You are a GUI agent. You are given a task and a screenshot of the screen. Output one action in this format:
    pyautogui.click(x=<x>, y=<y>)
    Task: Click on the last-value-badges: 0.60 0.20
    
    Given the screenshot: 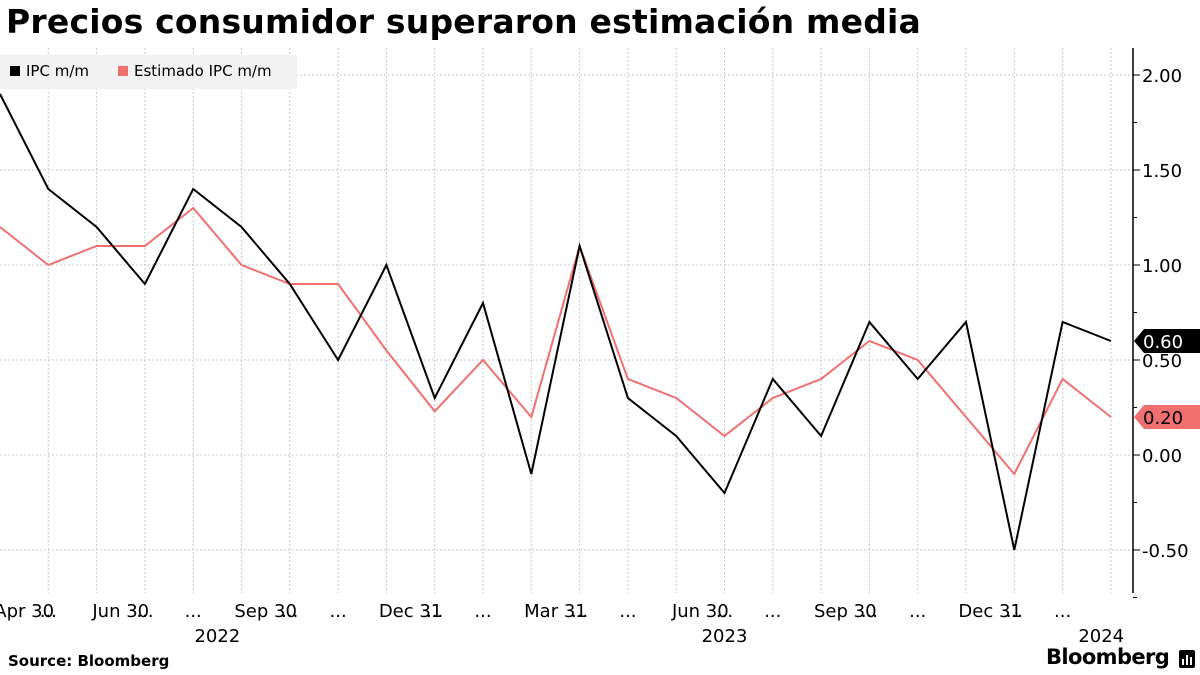 What is the action you would take?
    pyautogui.click(x=1167, y=379)
    